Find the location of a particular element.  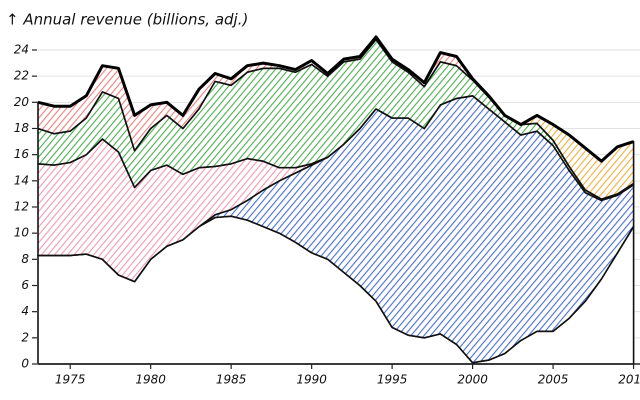

y-axis-label: ↑ Annual revenue (billions, adj.) is located at coordinates (127, 20).